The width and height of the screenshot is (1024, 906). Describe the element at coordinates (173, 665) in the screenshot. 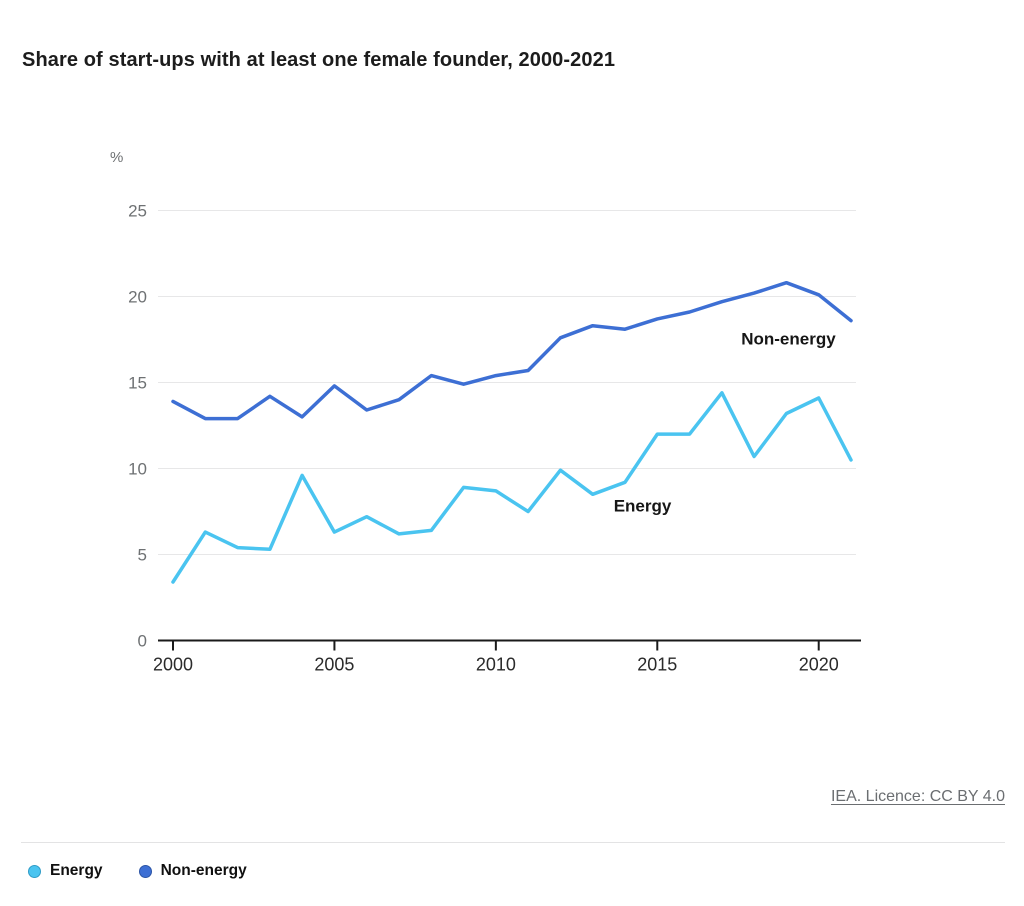

I see `x-axis-label: 2000` at that location.